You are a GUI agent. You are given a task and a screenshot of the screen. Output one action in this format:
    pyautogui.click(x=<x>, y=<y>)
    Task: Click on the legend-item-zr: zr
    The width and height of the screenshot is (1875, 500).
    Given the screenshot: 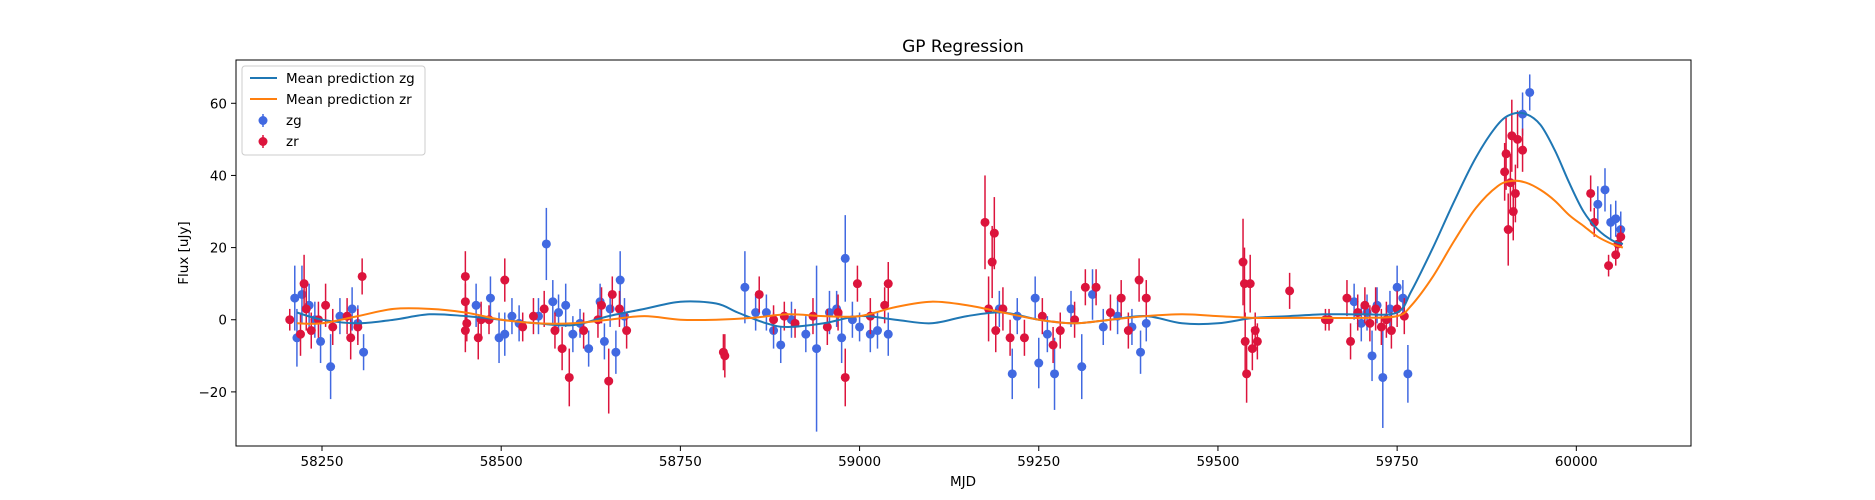 What is the action you would take?
    pyautogui.click(x=278, y=142)
    